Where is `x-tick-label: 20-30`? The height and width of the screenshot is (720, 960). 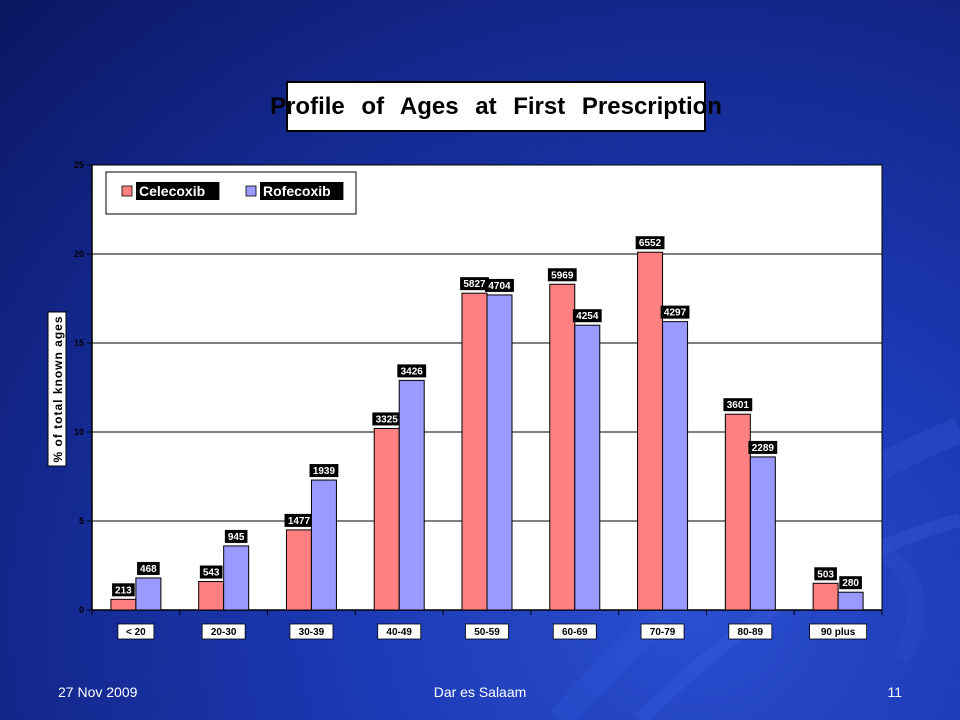
x-tick-label: 20-30 is located at coordinates (224, 632).